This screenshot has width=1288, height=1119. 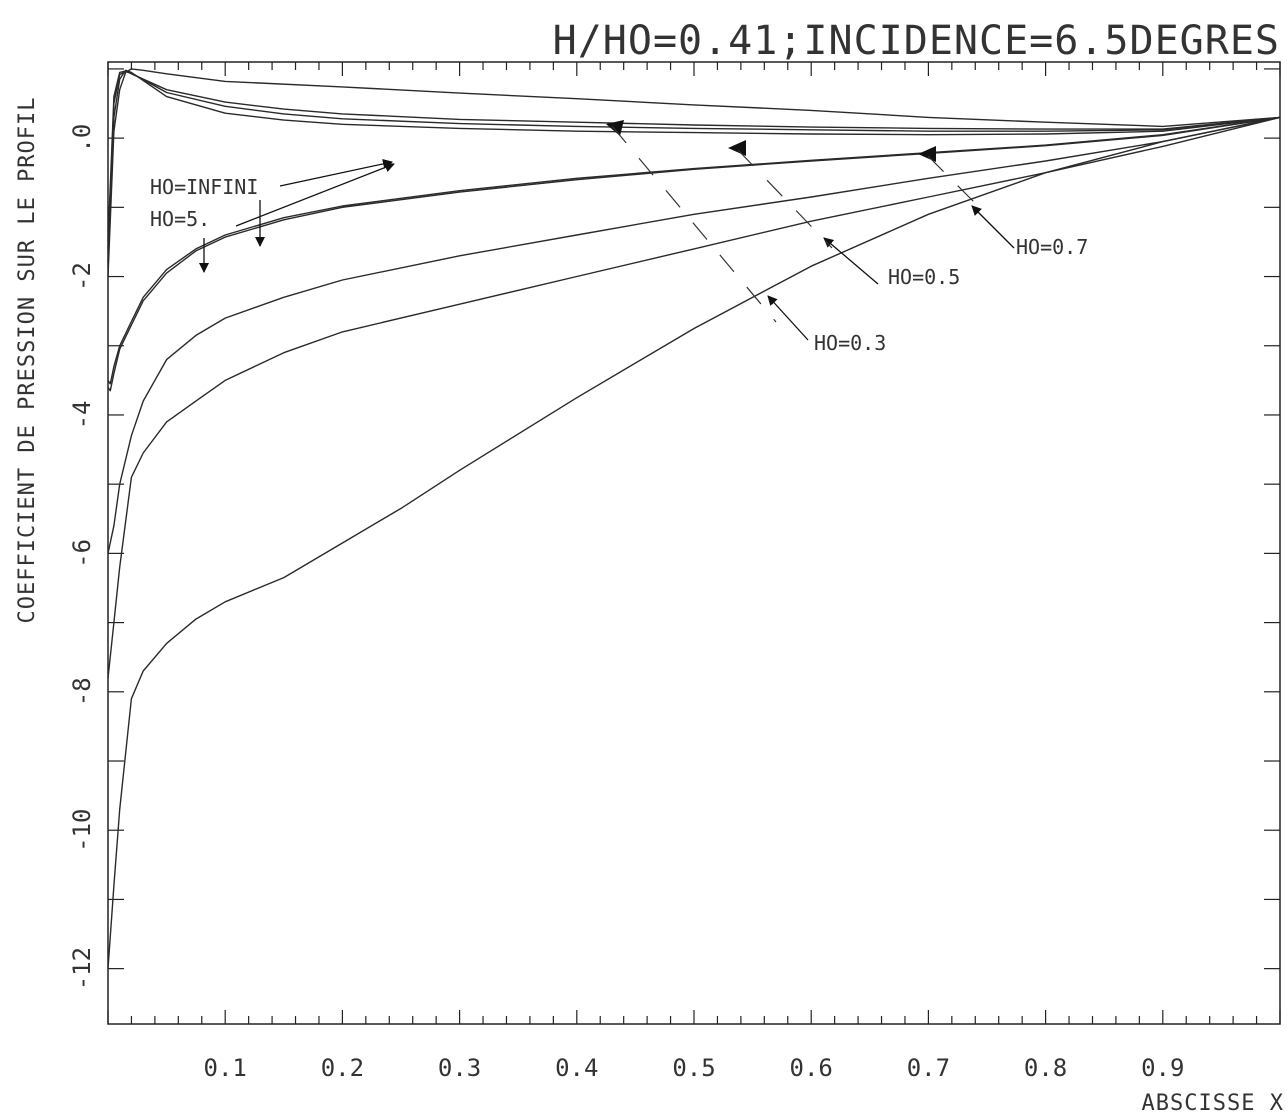 What do you see at coordinates (850, 343) in the screenshot?
I see `annotation-ho-0-3: HO=0.3` at bounding box center [850, 343].